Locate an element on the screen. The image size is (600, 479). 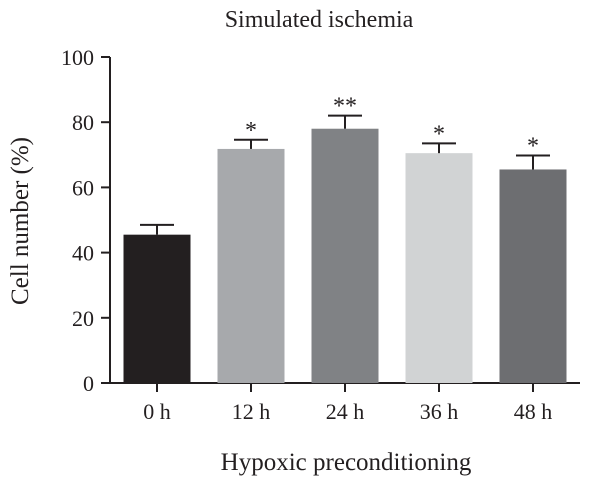
y-tick-label: 0 is located at coordinates (88, 383).